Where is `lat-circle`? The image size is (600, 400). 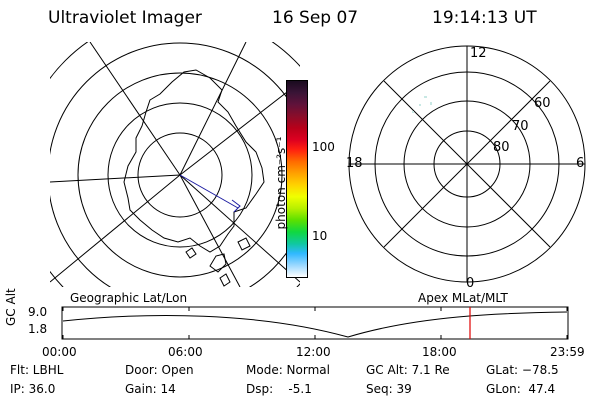 lat-circle is located at coordinates (180, 175).